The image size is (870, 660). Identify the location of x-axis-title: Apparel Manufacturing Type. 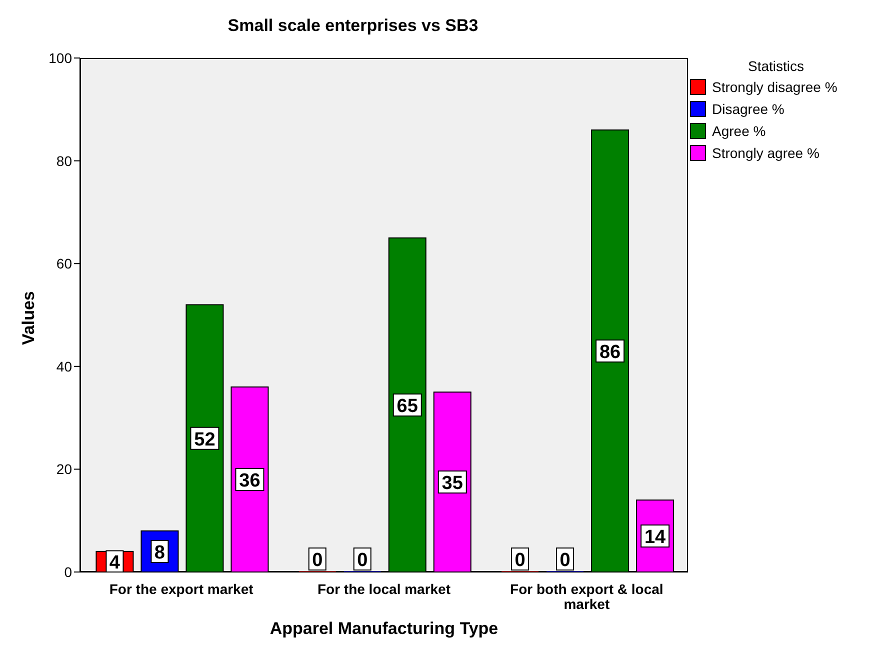
(384, 628).